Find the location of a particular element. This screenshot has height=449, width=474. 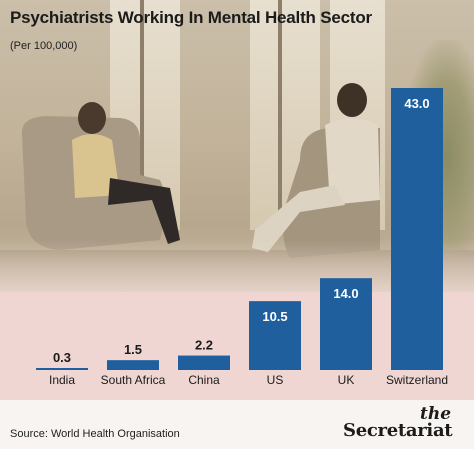

person-right-legs is located at coordinates (298, 218).